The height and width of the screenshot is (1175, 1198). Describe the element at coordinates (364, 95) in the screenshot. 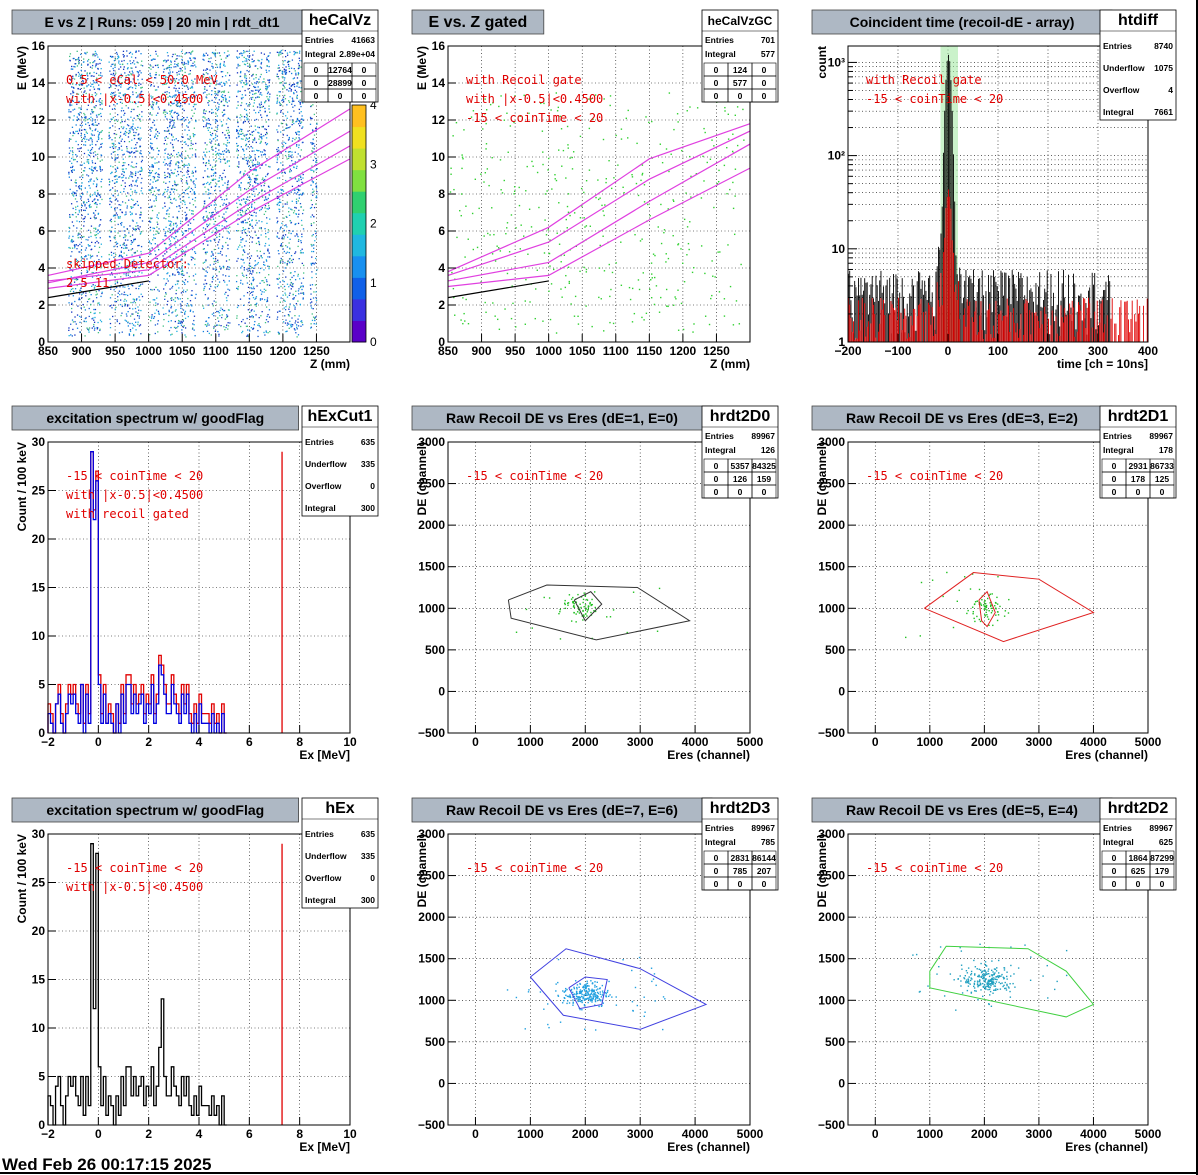

I see `stats-cell` at that location.